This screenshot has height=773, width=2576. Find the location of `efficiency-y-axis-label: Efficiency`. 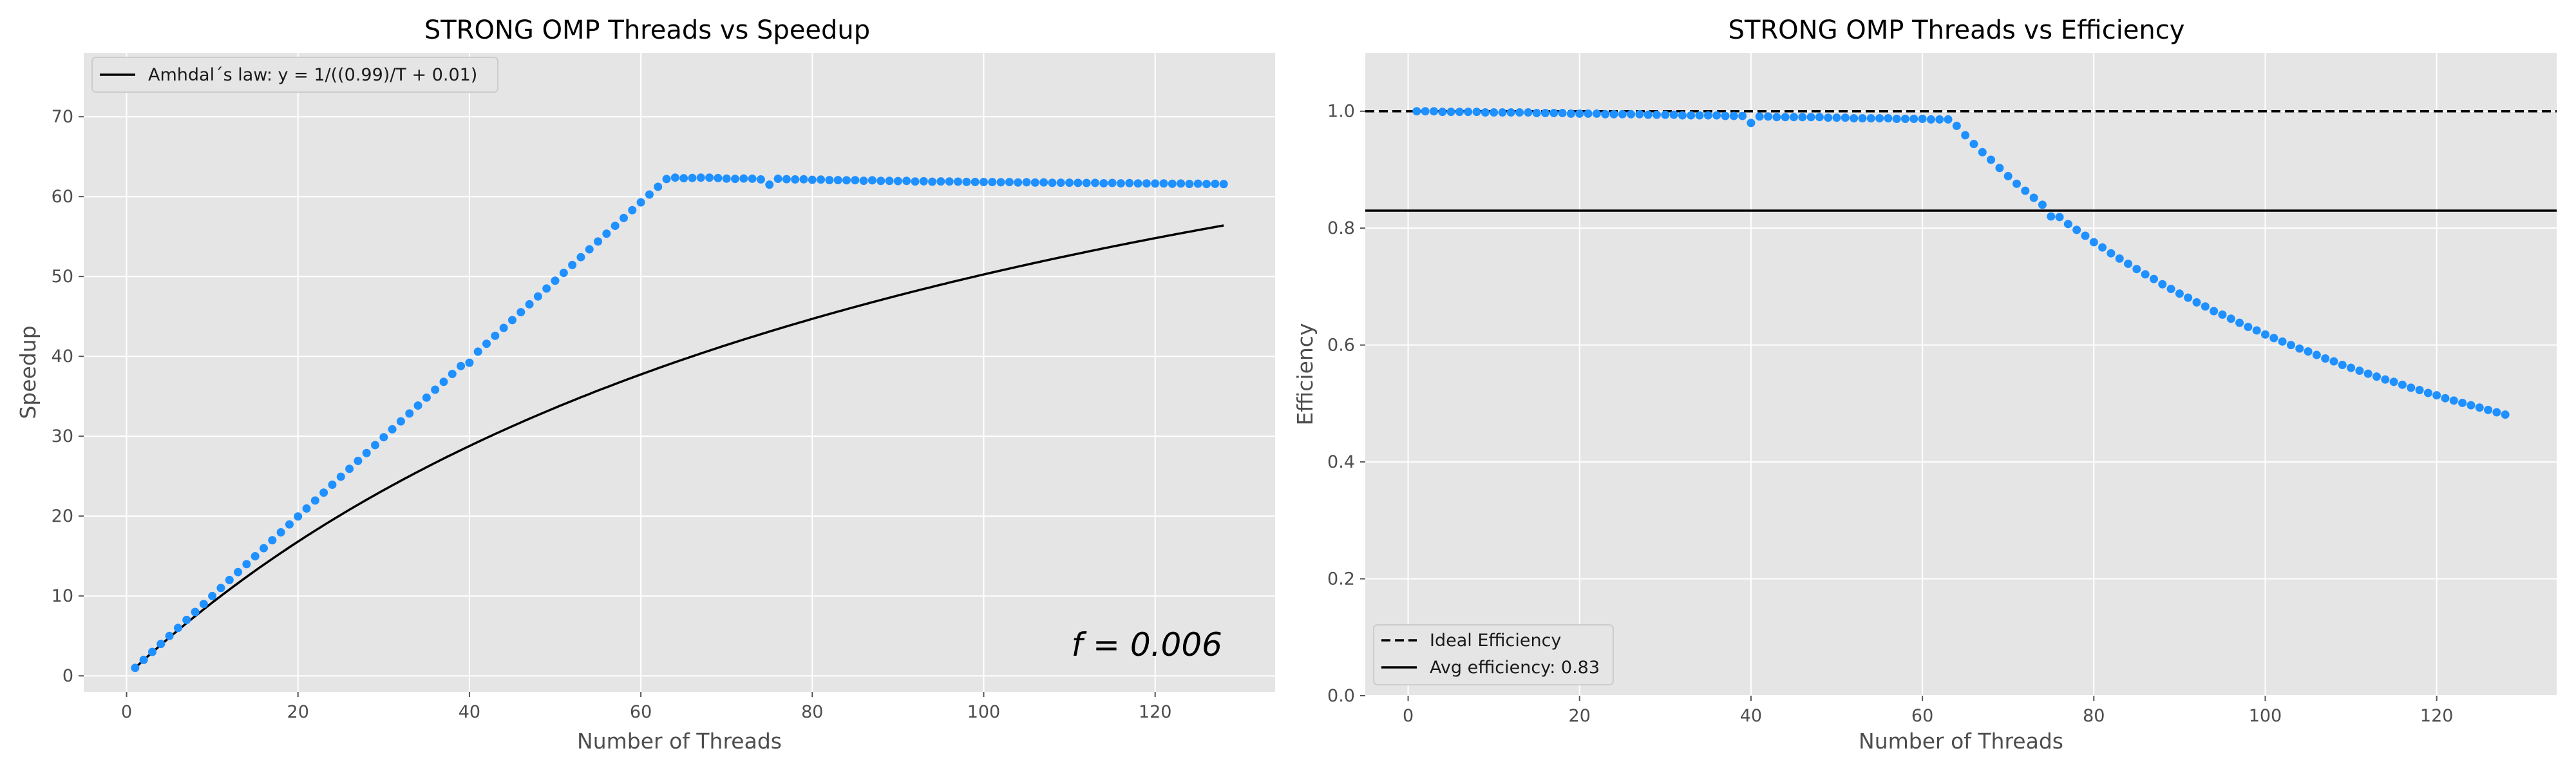

efficiency-y-axis-label: Efficiency is located at coordinates (1305, 374).